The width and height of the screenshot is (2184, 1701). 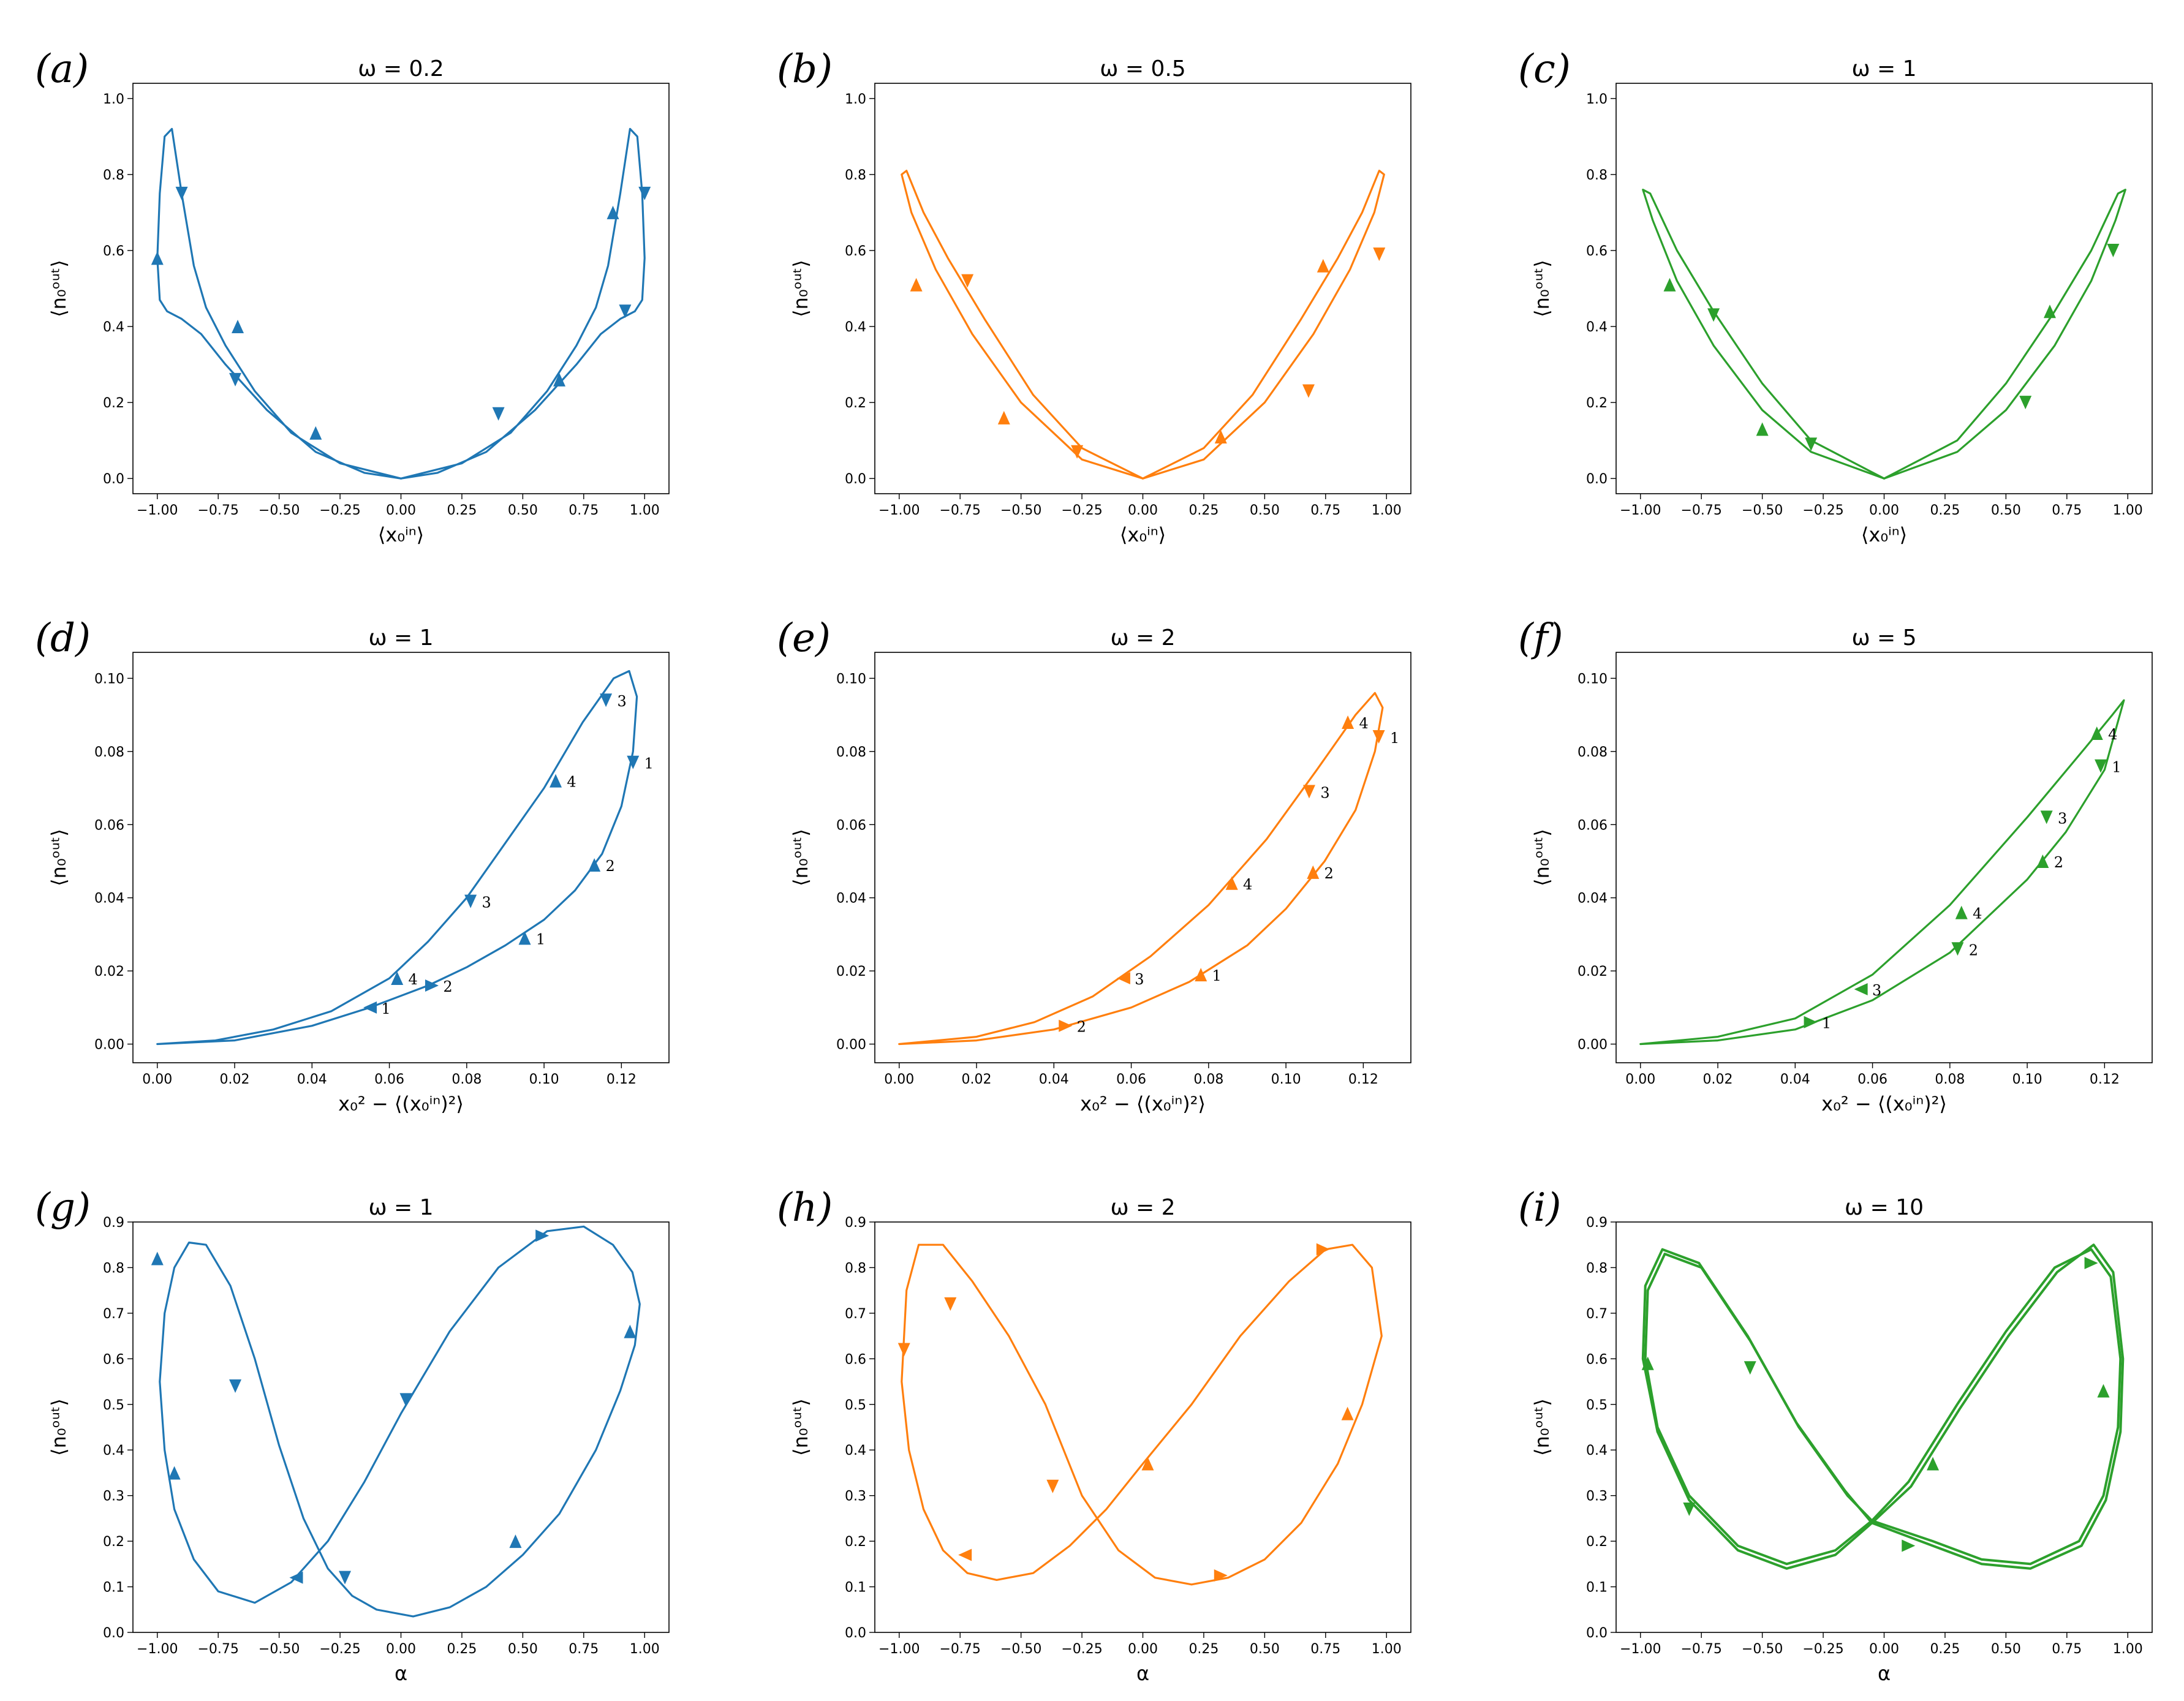 I want to click on y-tick-label: 0.9, so click(x=1597, y=1223).